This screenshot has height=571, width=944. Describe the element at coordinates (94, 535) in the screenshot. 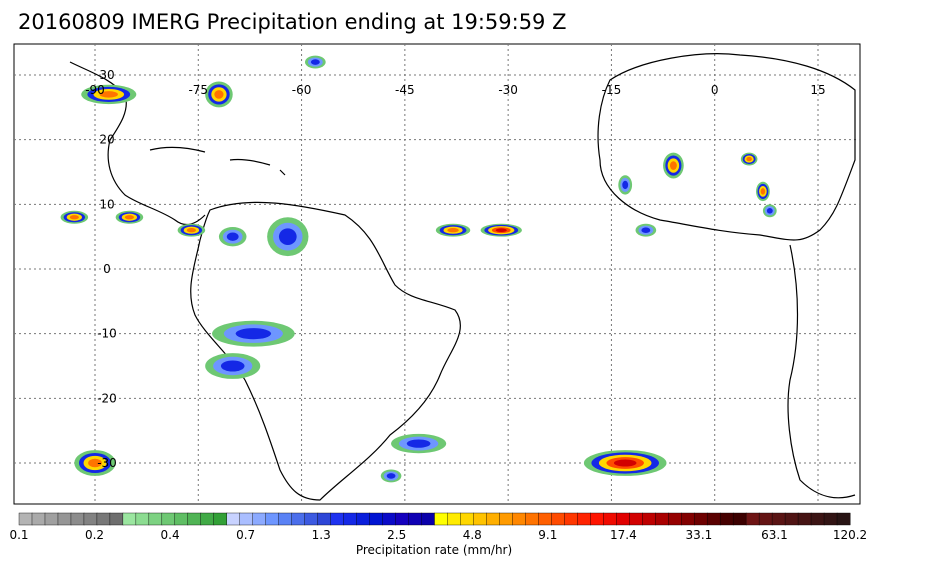

I see `colorbar-tick-label: 0.2` at that location.